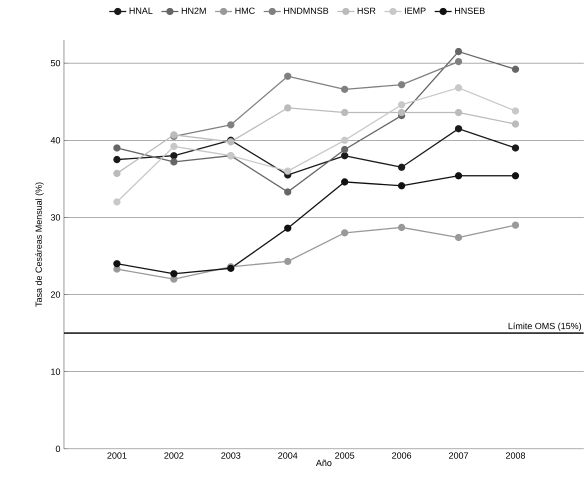  Describe the element at coordinates (545, 327) in the screenshot. I see `ref-line-label: Límite OMS (15%)` at that location.